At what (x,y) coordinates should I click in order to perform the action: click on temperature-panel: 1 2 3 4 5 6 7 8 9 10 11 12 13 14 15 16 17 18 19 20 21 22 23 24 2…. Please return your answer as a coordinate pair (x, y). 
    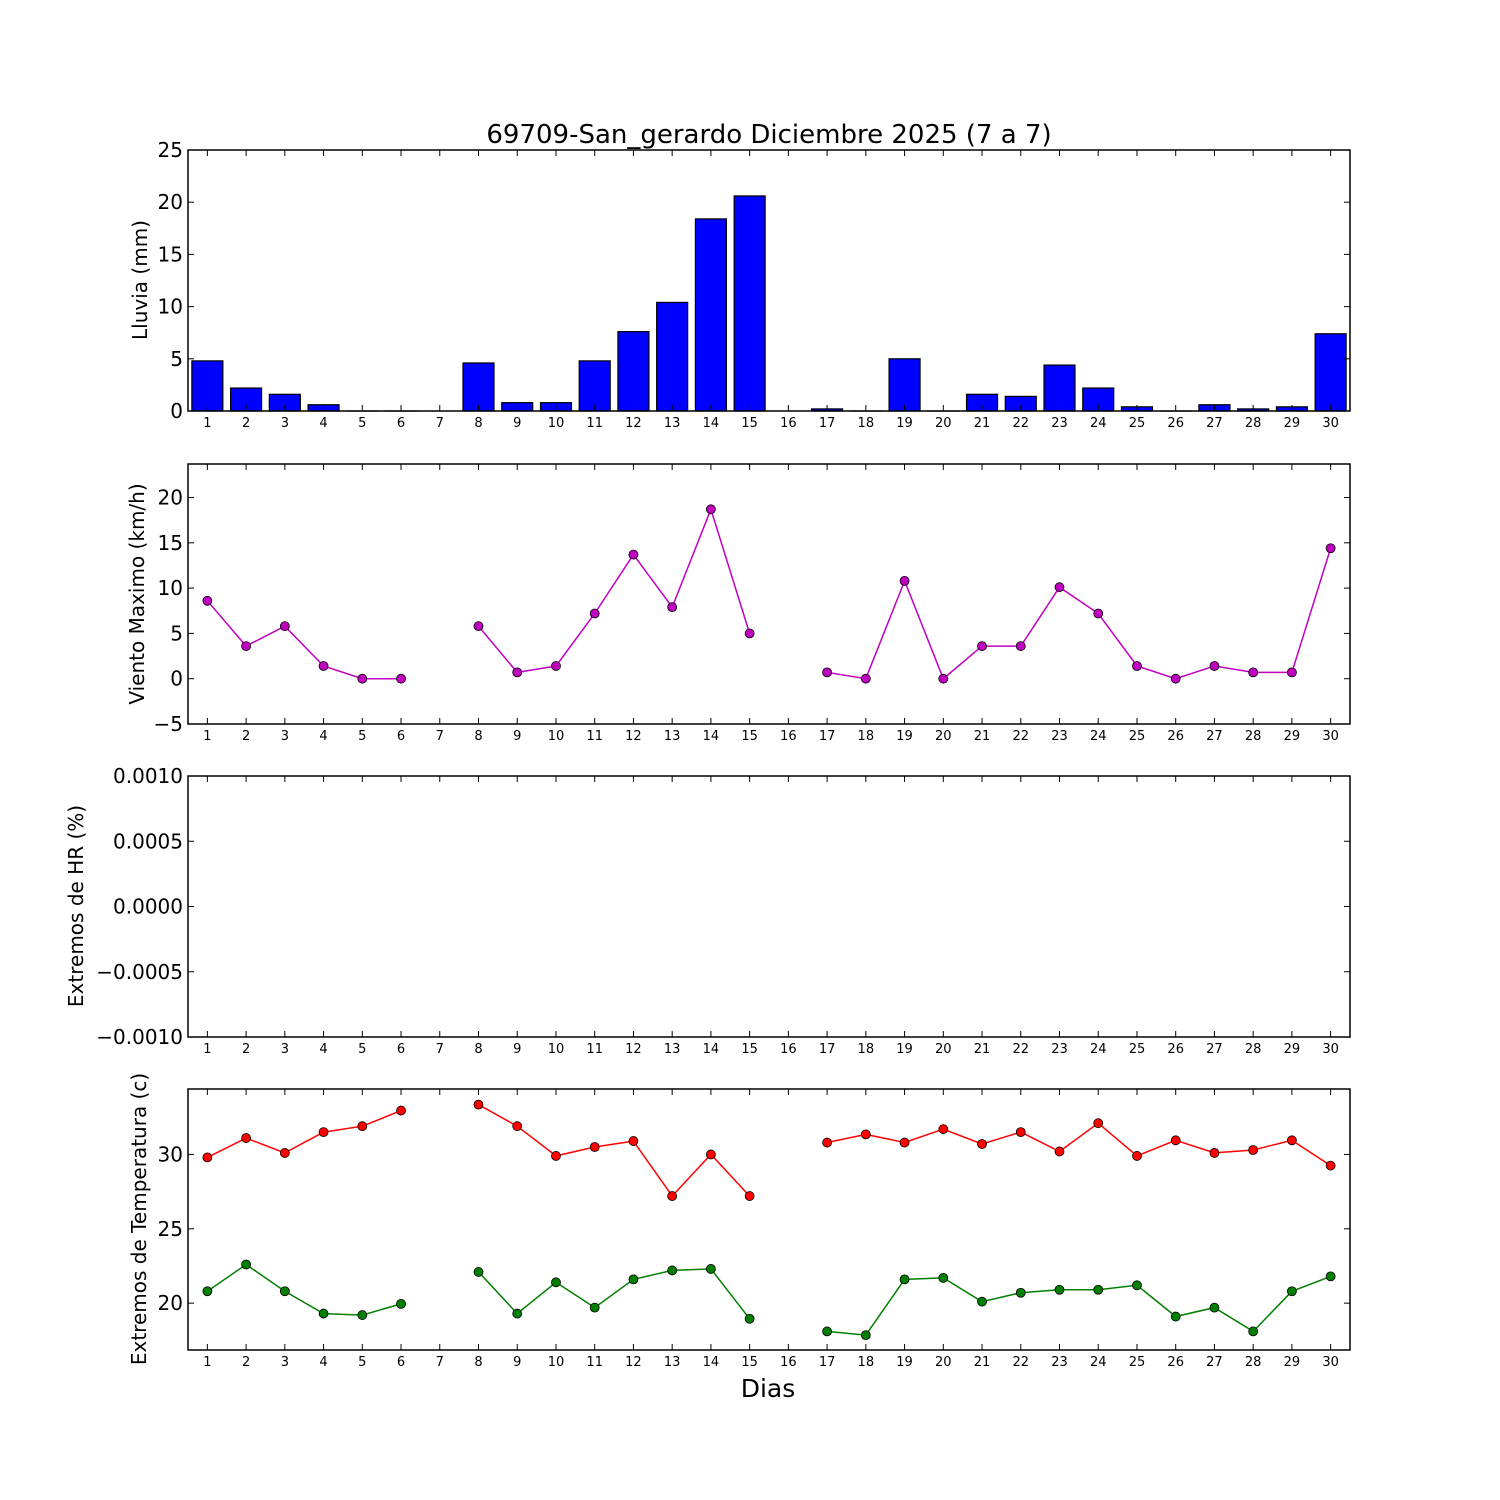
    Looking at the image, I should click on (754, 1229).